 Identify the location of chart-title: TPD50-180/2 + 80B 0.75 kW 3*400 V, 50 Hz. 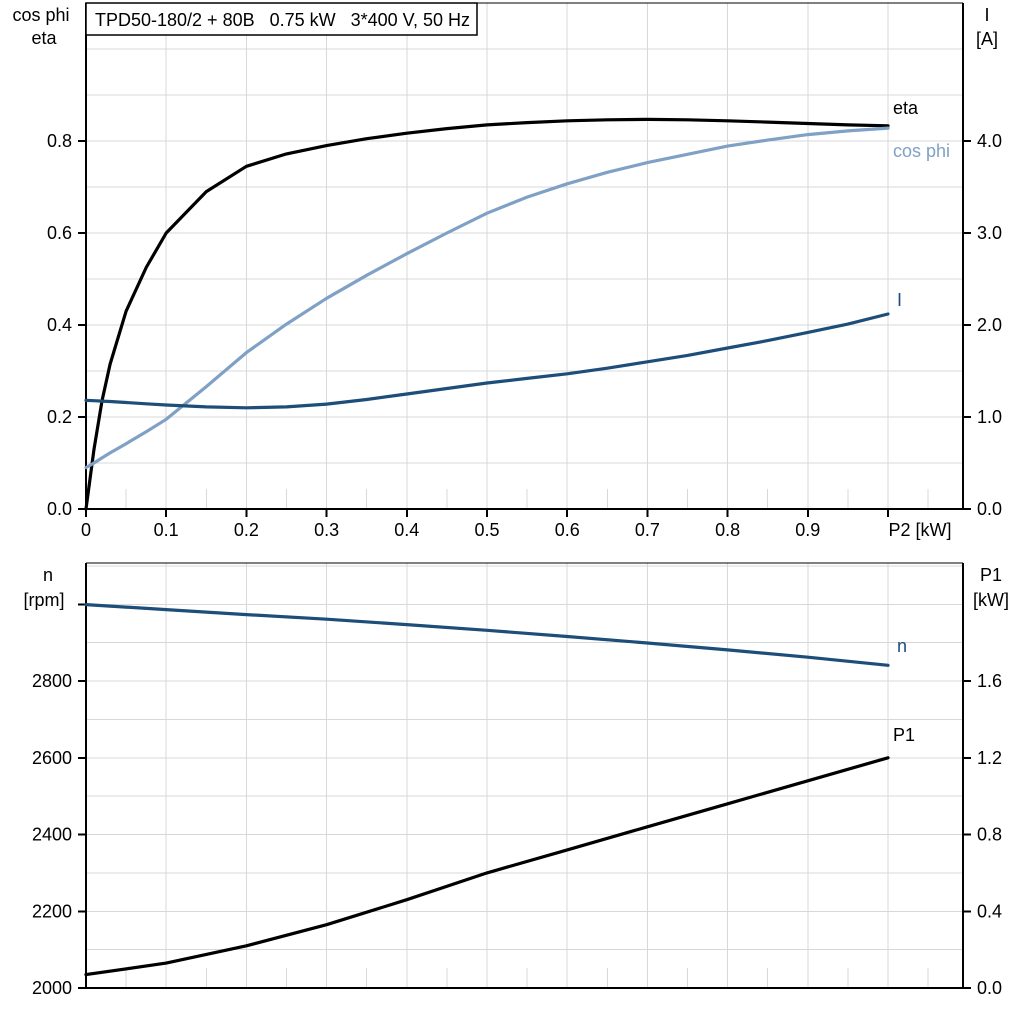
(282, 20).